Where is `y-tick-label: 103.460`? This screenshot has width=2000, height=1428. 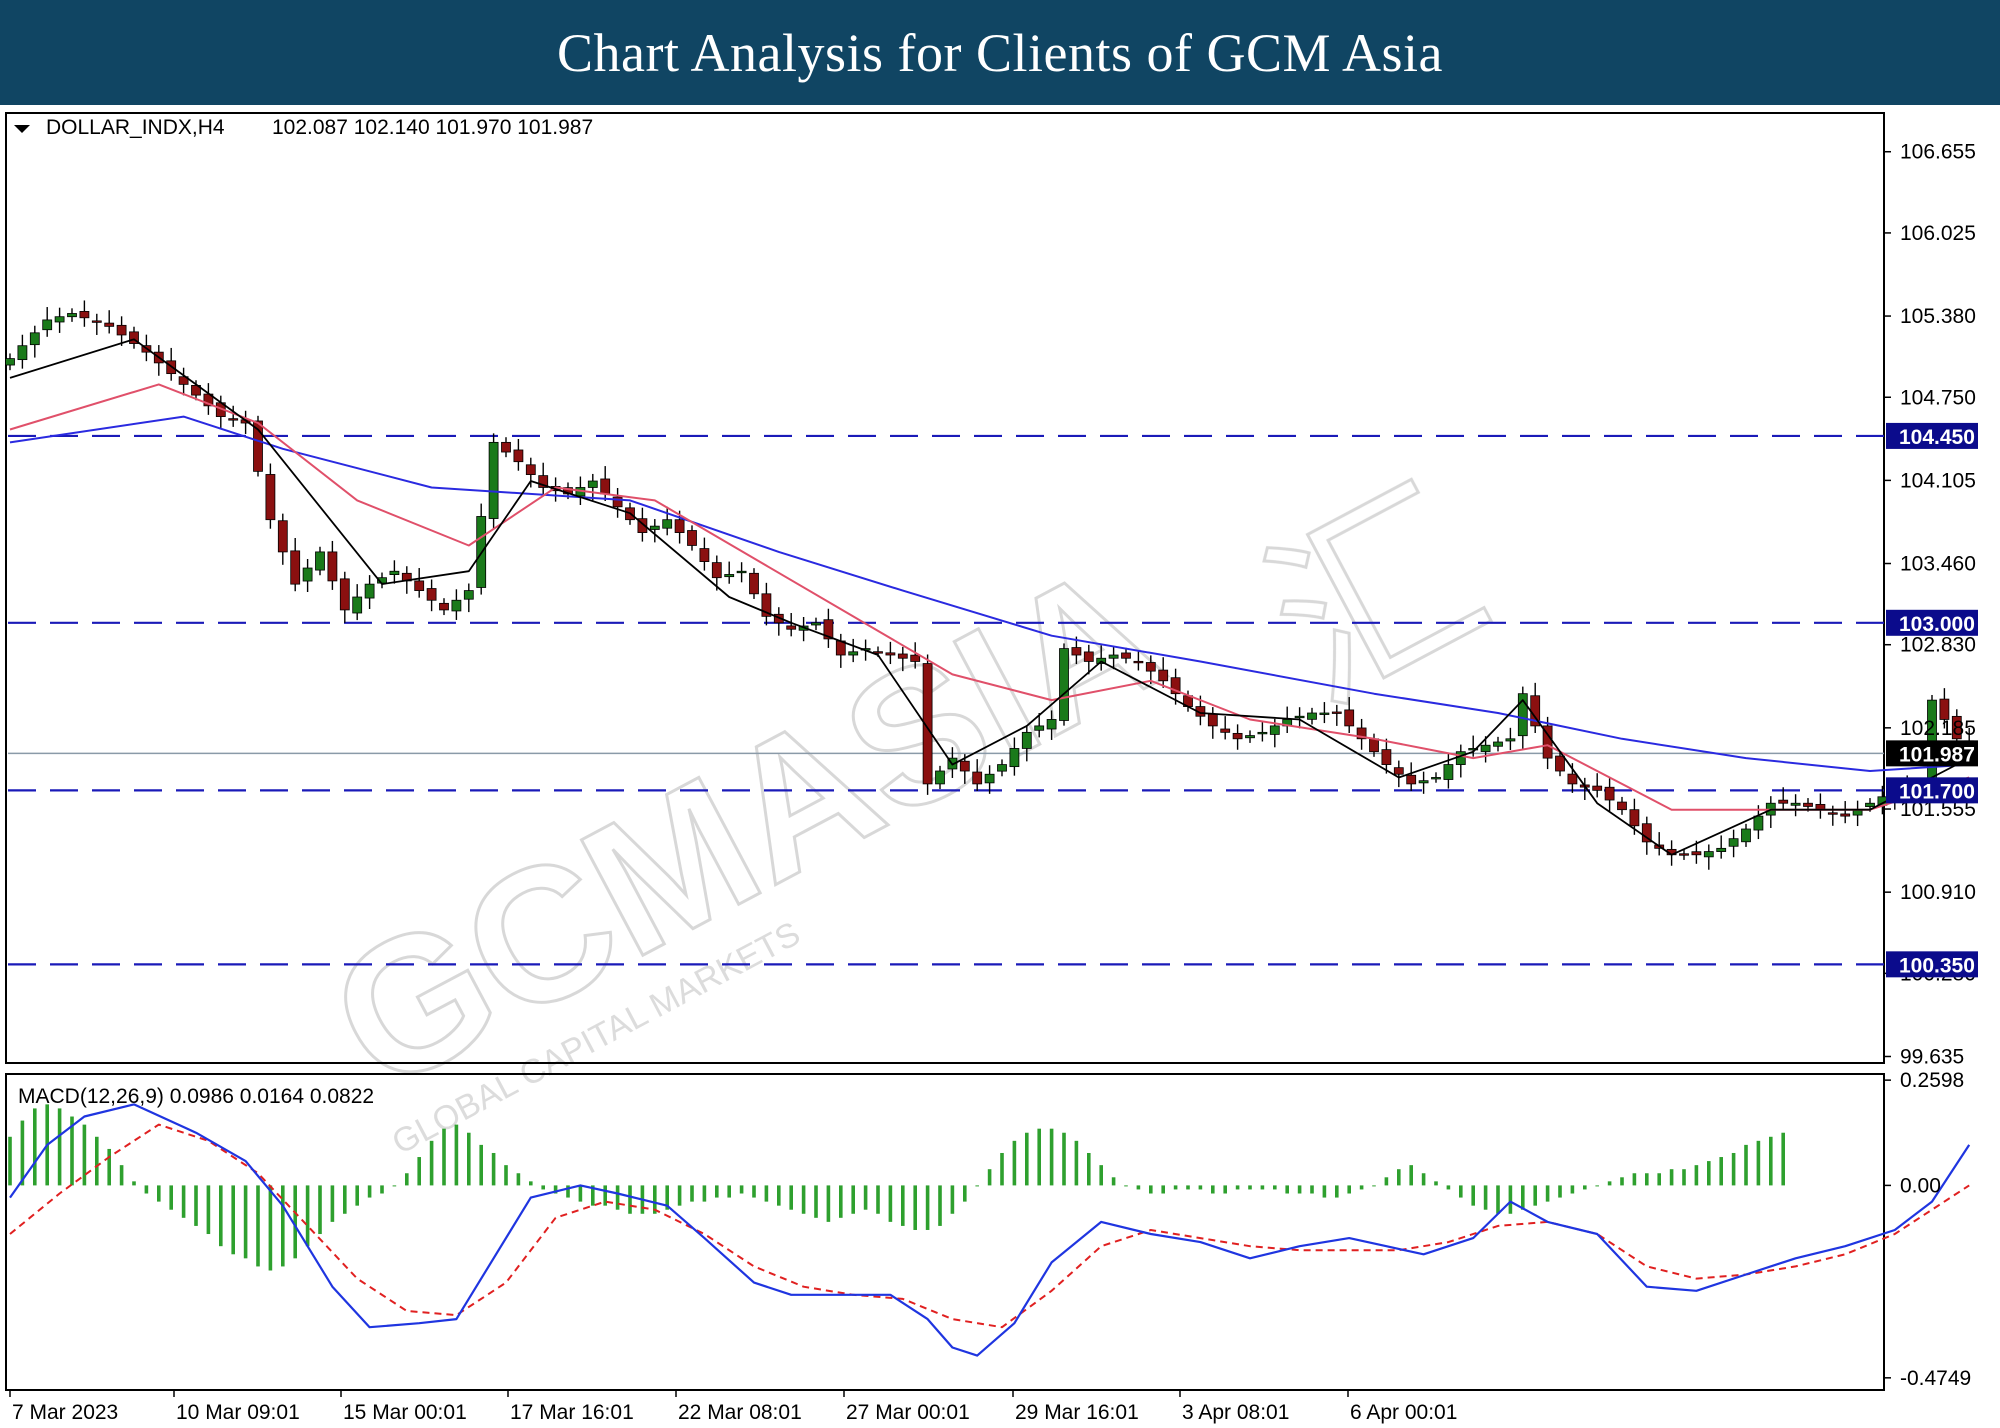 y-tick-label: 103.460 is located at coordinates (1938, 564).